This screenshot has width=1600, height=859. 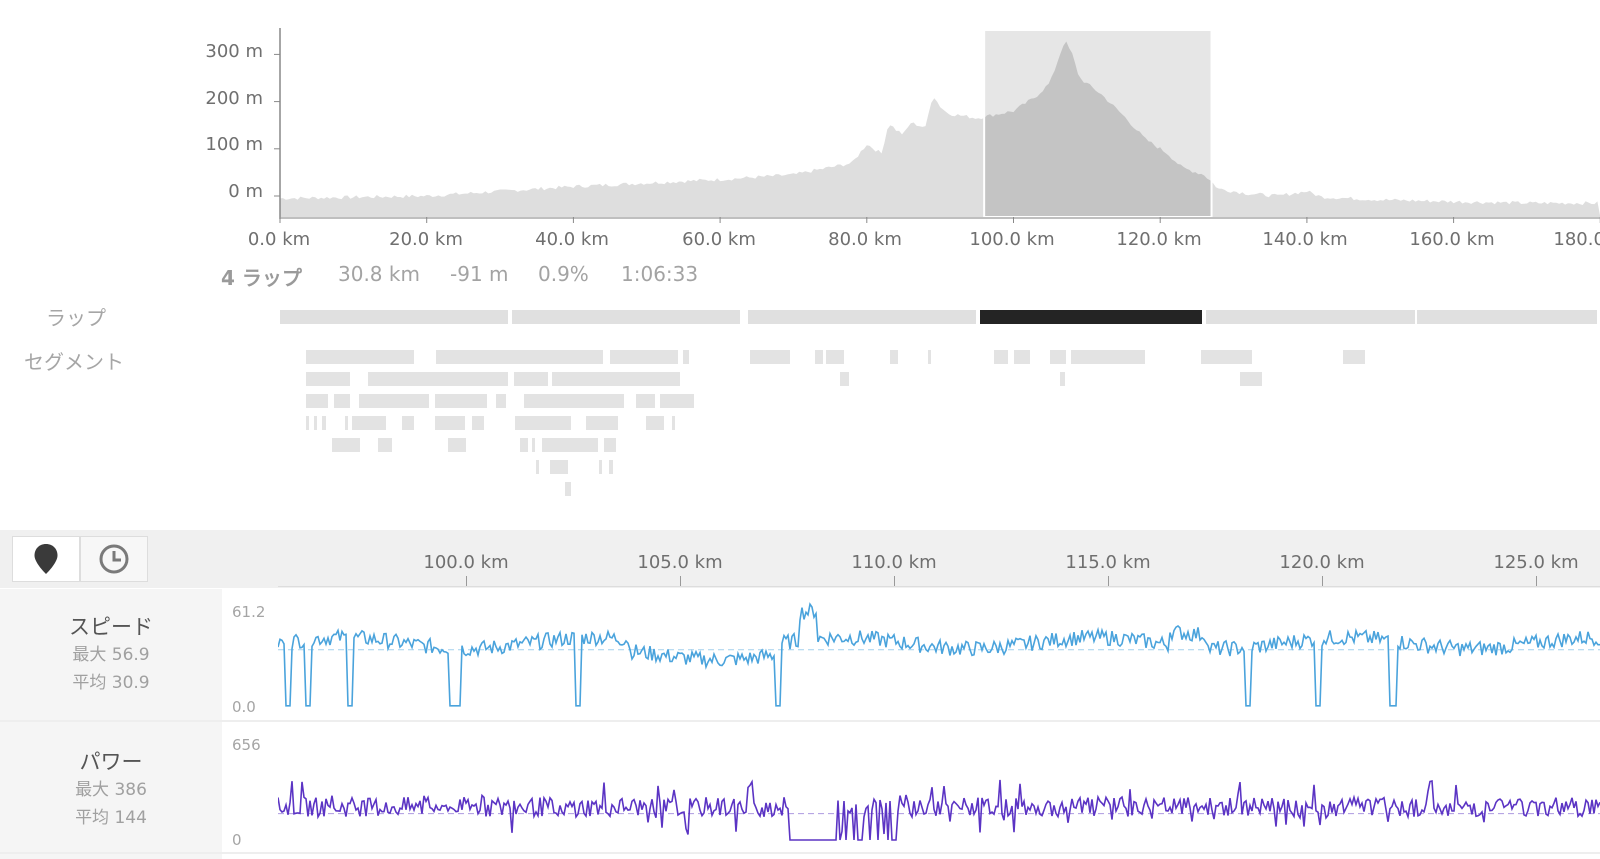 I want to click on power-panel-label: パワー 最大 386 平均 144, so click(x=111, y=790).